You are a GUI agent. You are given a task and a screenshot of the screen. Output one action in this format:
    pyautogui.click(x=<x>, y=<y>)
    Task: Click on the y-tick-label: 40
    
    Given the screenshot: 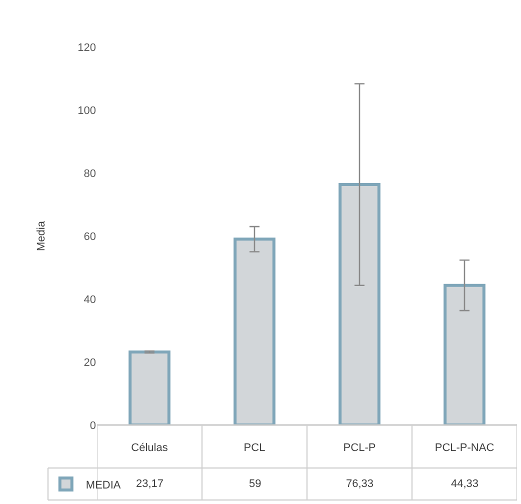 What is the action you would take?
    pyautogui.click(x=90, y=300)
    